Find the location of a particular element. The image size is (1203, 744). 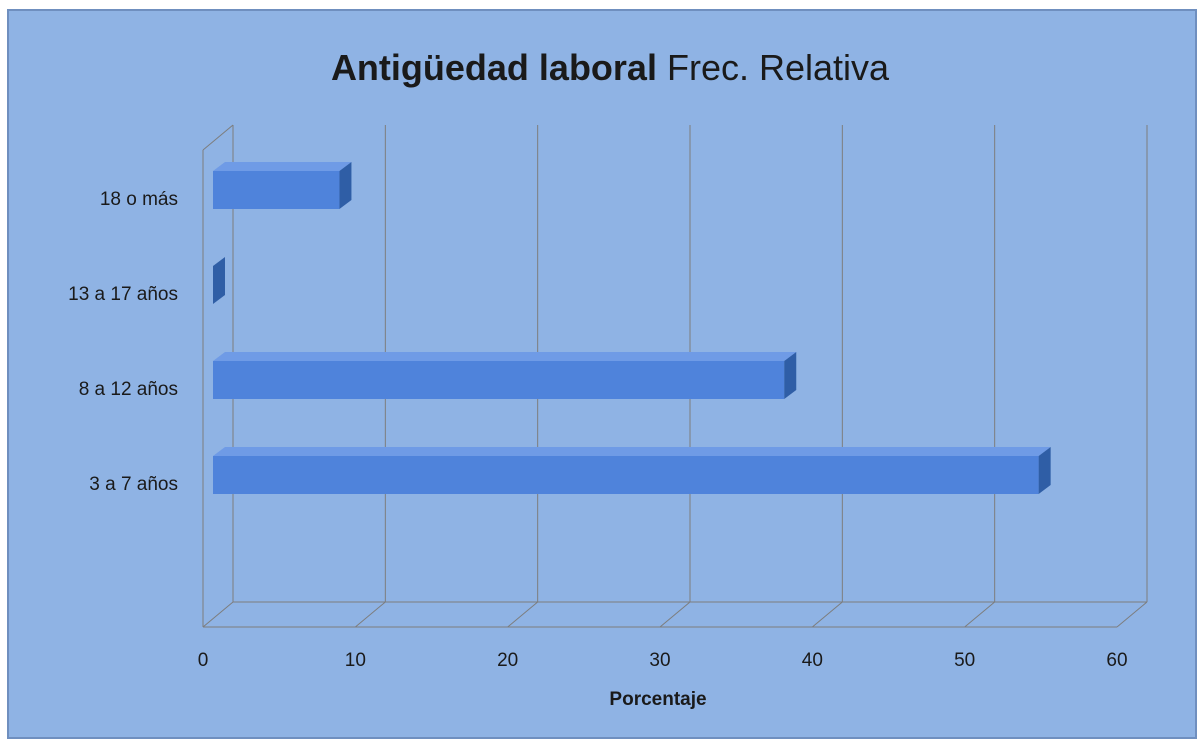

title-main: Antigüedad laboral is located at coordinates (494, 67).